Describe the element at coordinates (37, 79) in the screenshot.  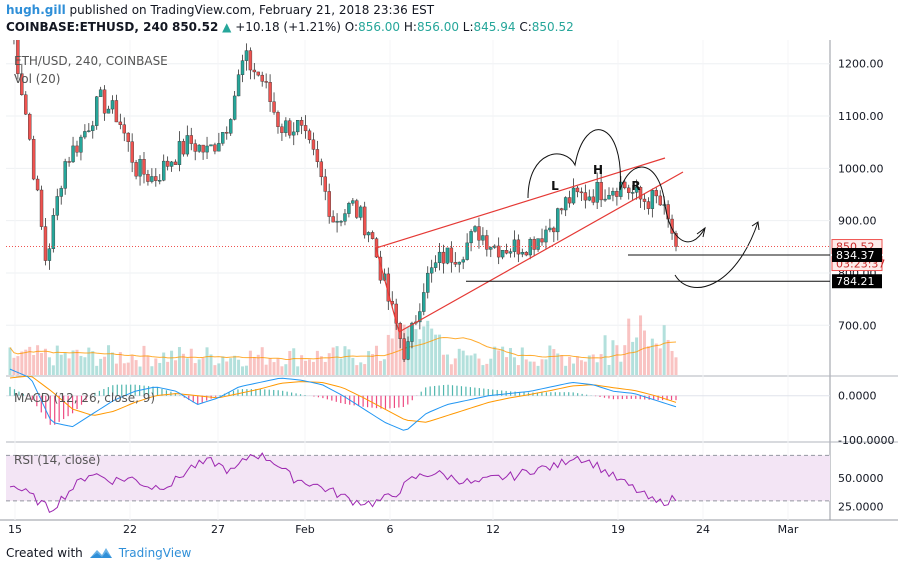
I see `volume-legend: Vol (20)` at that location.